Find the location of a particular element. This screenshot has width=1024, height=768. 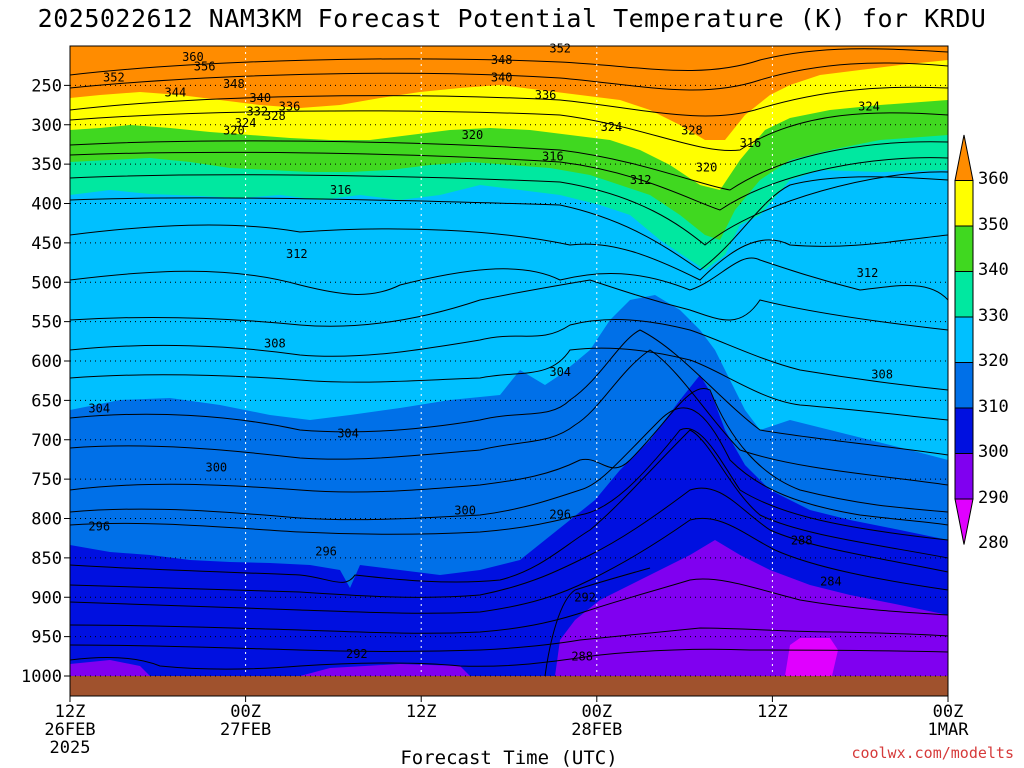

x-tick-label: 2025 is located at coordinates (70, 748).